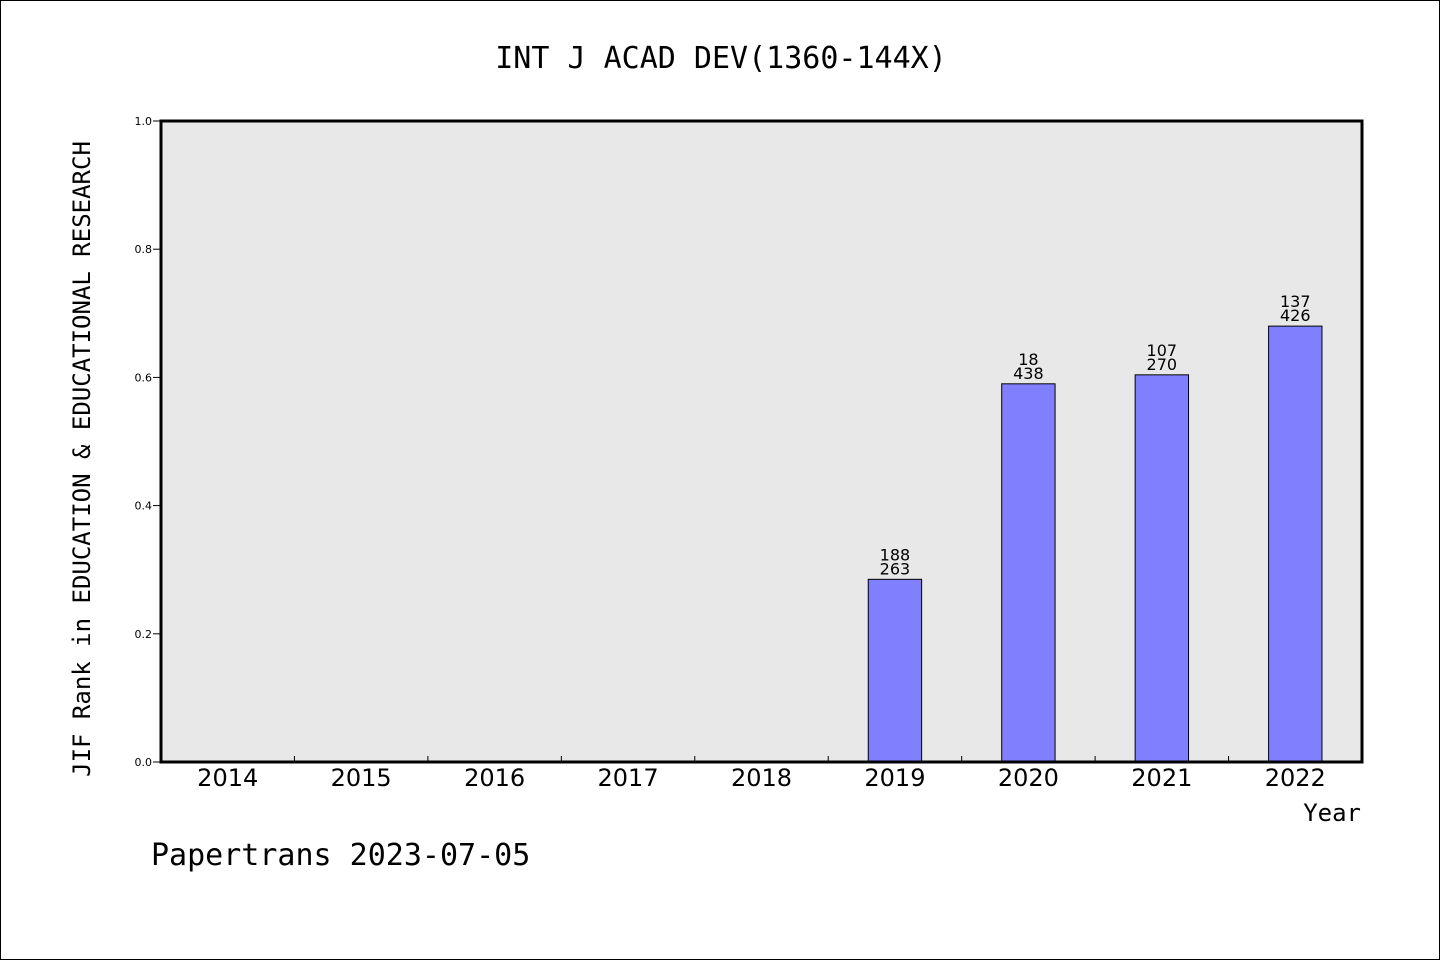 The image size is (1440, 961). Describe the element at coordinates (1295, 778) in the screenshot. I see `x-tick-label: 2022` at that location.